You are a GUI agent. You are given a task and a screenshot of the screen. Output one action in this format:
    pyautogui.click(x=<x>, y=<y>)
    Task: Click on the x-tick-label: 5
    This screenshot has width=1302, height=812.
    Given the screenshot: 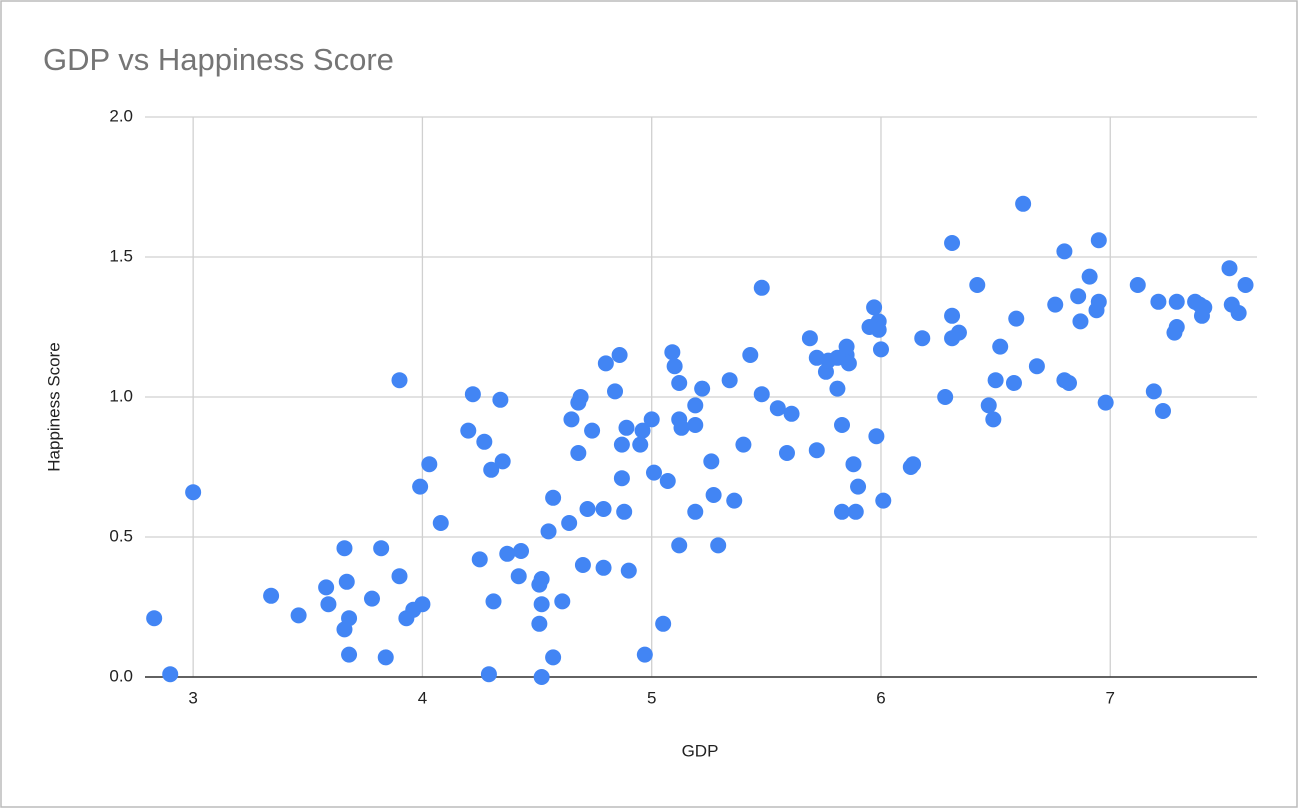 What is the action you would take?
    pyautogui.click(x=651, y=697)
    